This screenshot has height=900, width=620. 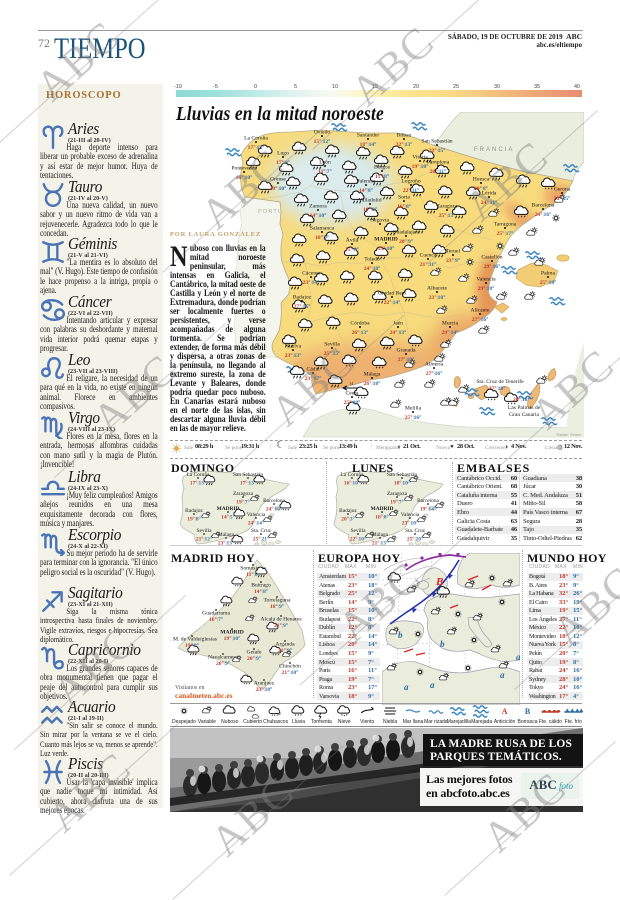 I want to click on svg-text: 21°|13°, so click(x=380, y=543).